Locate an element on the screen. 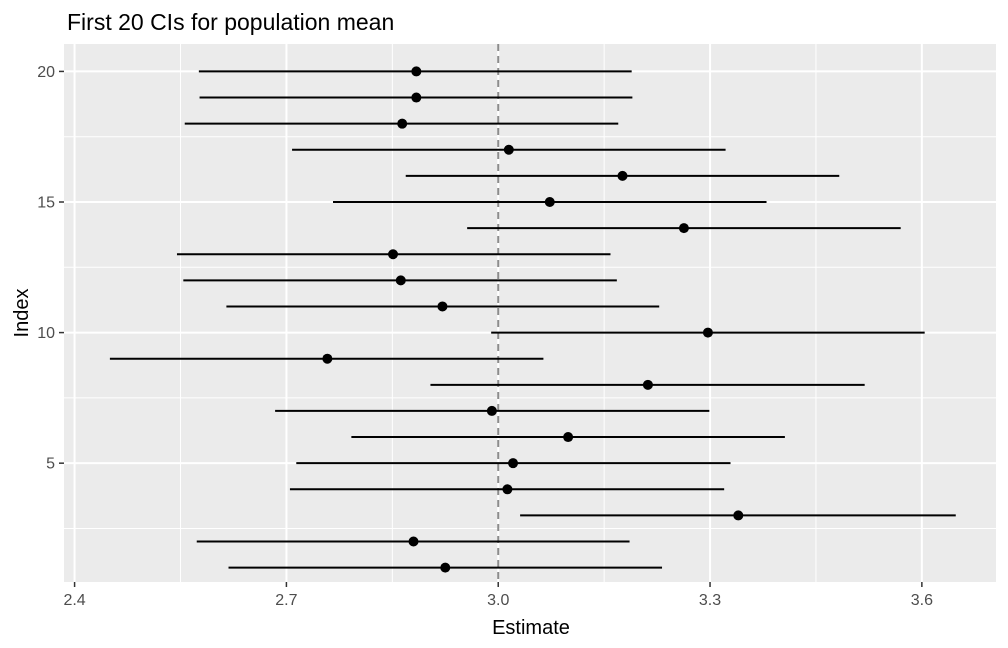  x-axis: 2.4 2.7 3.0 3.3 3.6 is located at coordinates (498, 595).